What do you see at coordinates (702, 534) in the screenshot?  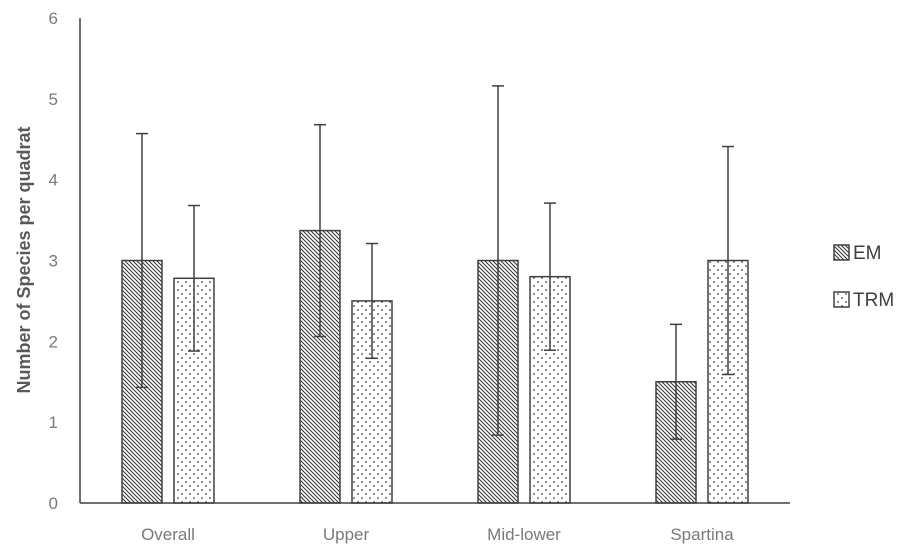 I see `x-category-label: Spartina` at bounding box center [702, 534].